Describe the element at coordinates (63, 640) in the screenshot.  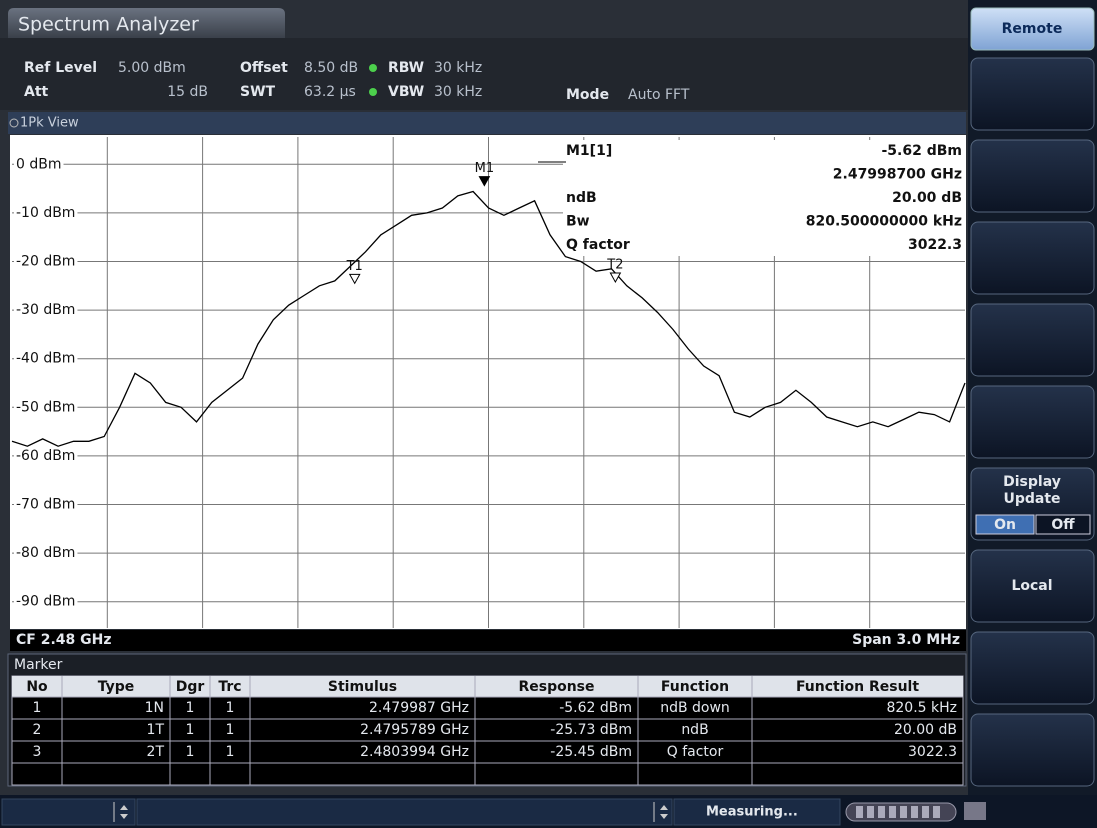
I see `footer-left: CF 2.48 GHz` at that location.